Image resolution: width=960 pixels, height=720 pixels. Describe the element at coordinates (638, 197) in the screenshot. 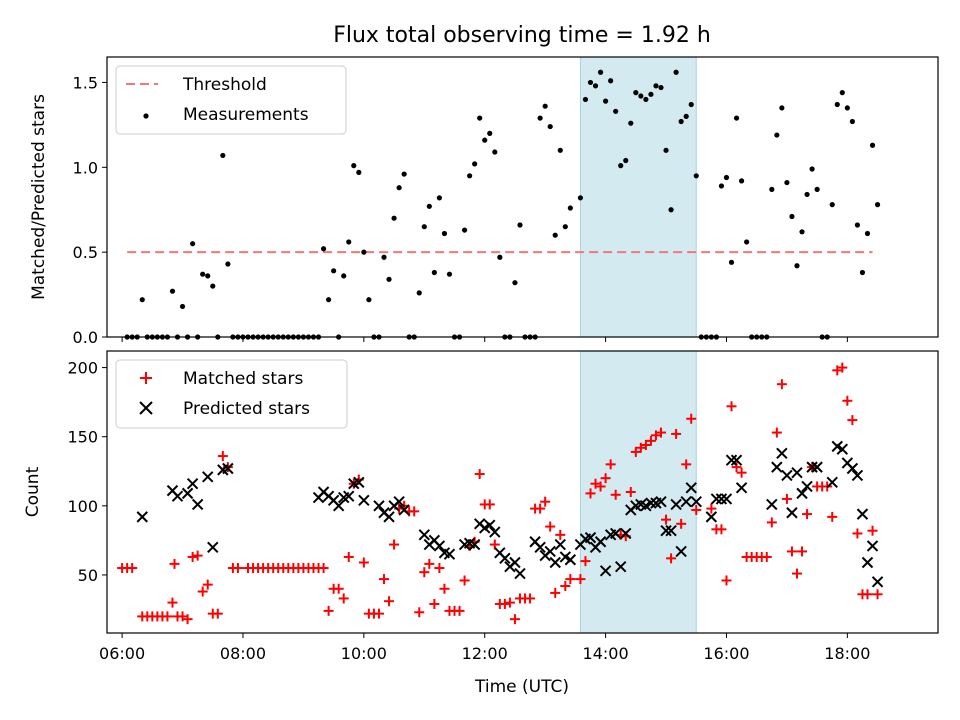

I see `top-shaded-interval` at that location.